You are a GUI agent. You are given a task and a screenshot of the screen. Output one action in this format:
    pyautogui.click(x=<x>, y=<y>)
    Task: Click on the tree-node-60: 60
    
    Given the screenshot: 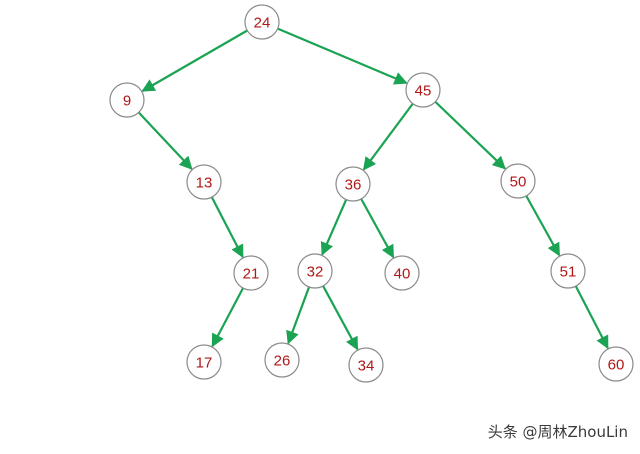 What is the action you would take?
    pyautogui.click(x=616, y=364)
    